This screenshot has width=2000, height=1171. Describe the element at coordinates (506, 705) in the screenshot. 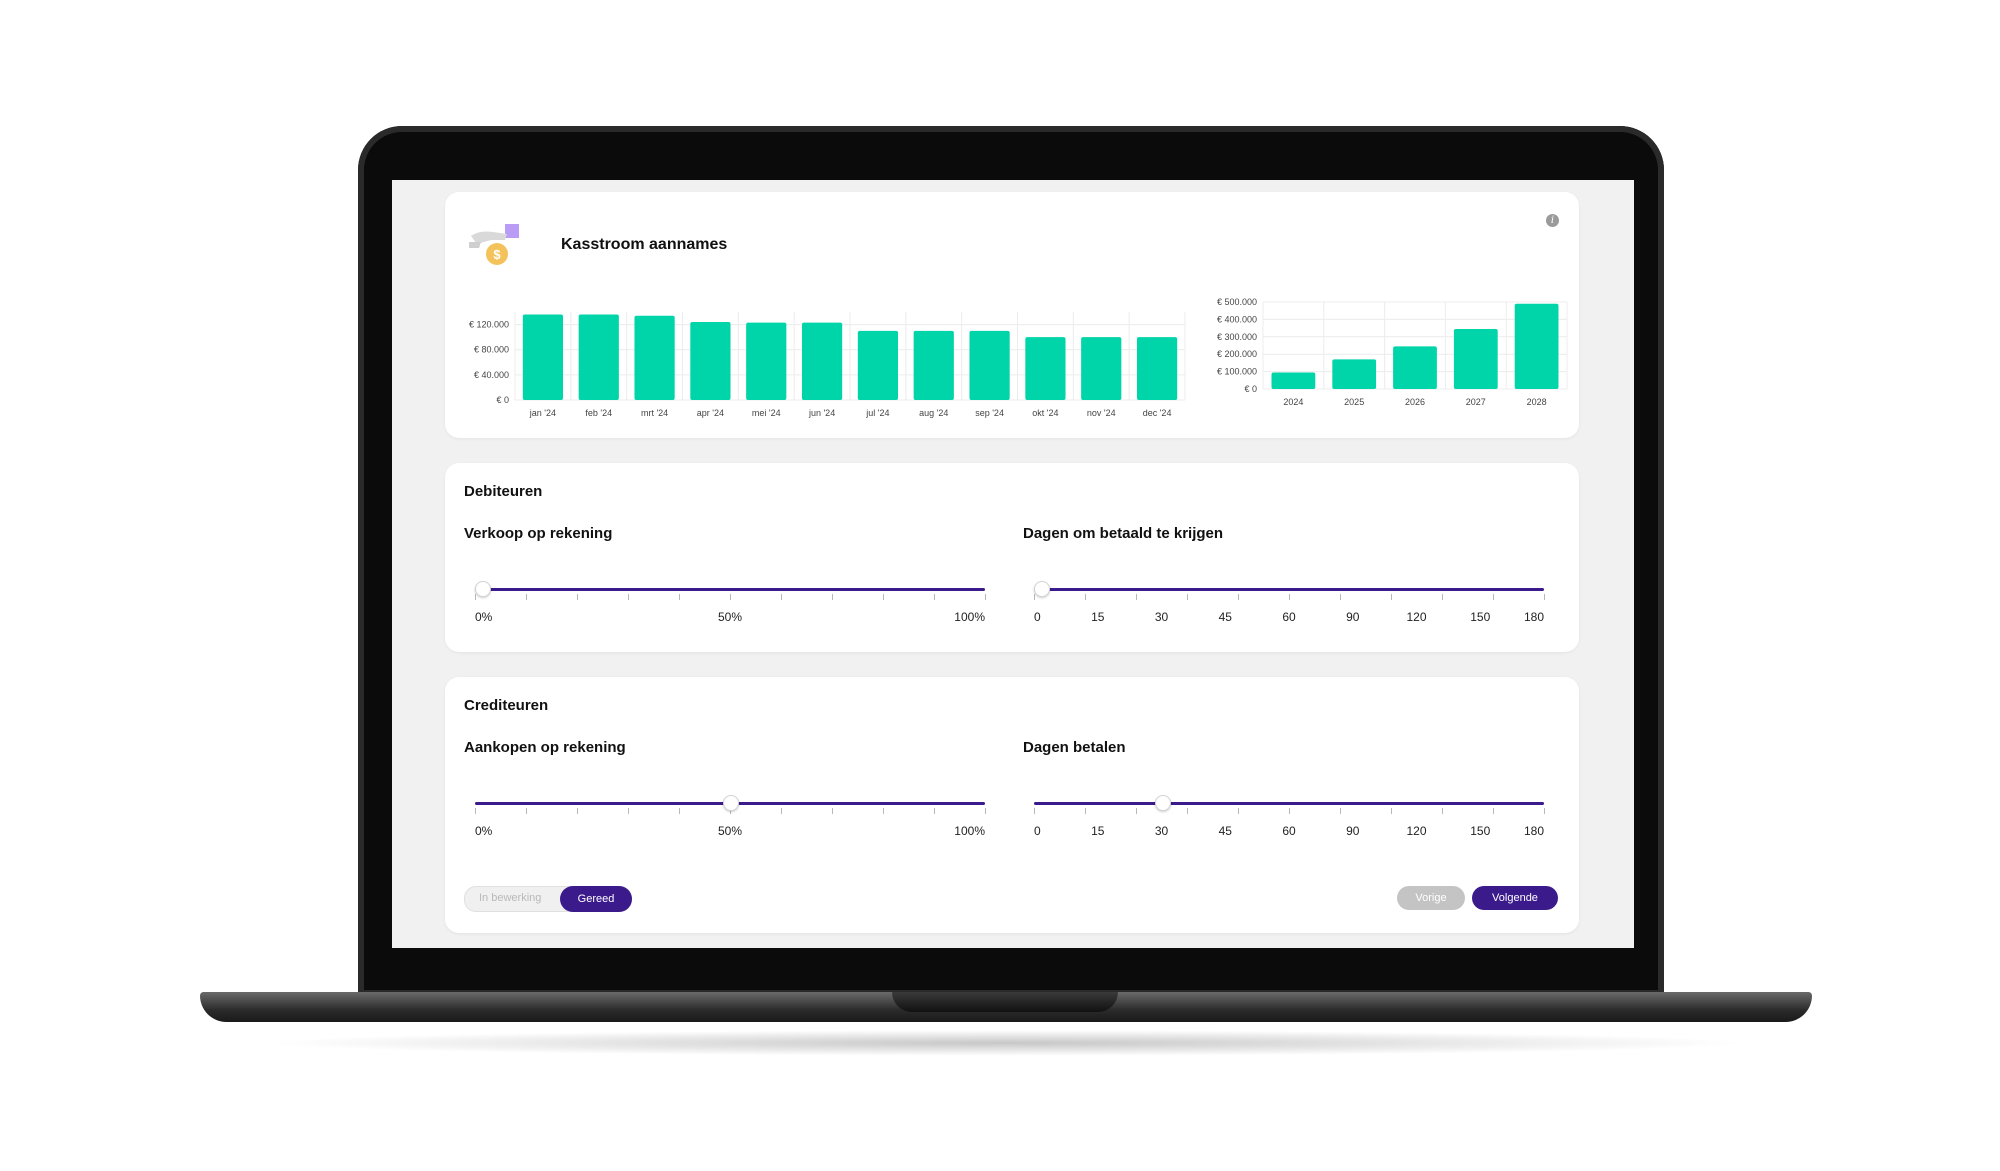

I see `crediteuren-title: Crediteuren` at that location.